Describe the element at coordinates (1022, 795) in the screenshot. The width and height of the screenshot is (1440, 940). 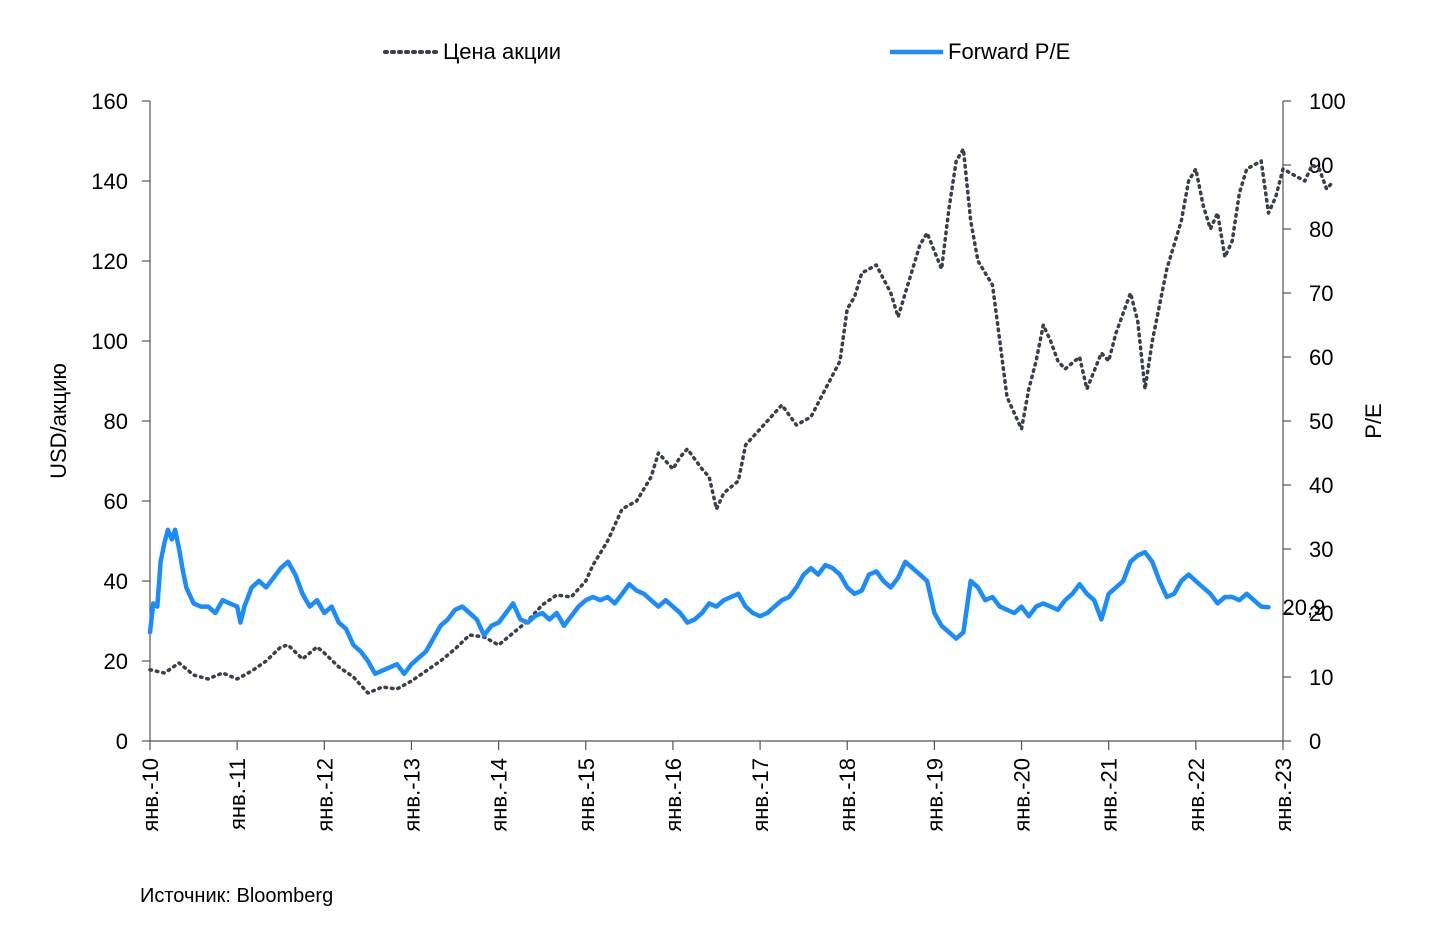
I see `x-tick-label: янв.-20` at that location.